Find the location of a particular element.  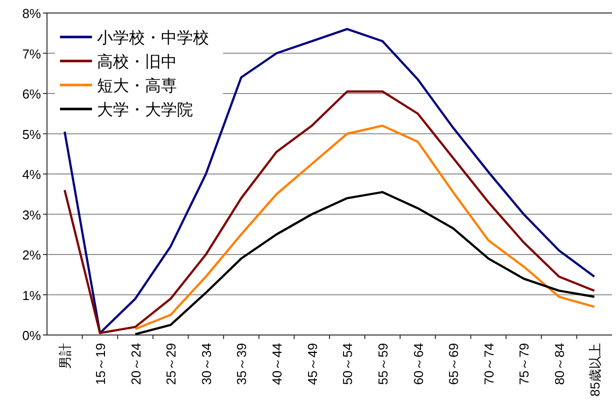

x-tick-label: 55～59 is located at coordinates (382, 364).